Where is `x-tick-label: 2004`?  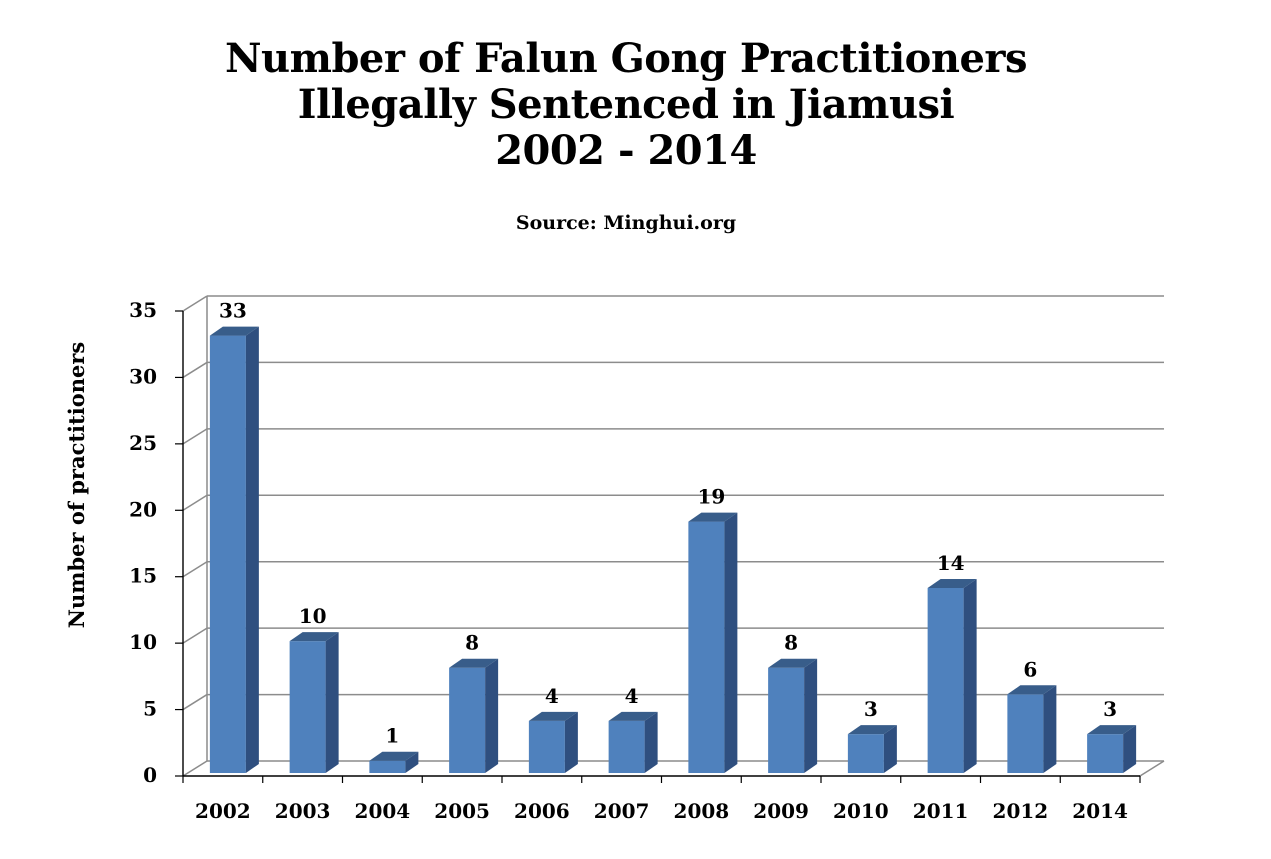
x-tick-label: 2004 is located at coordinates (383, 811).